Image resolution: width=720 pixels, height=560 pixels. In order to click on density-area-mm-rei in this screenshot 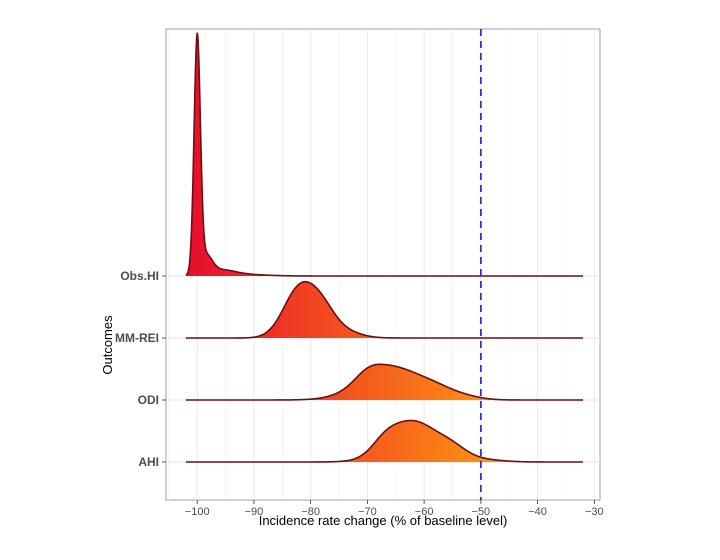, I will do `click(384, 309)`.